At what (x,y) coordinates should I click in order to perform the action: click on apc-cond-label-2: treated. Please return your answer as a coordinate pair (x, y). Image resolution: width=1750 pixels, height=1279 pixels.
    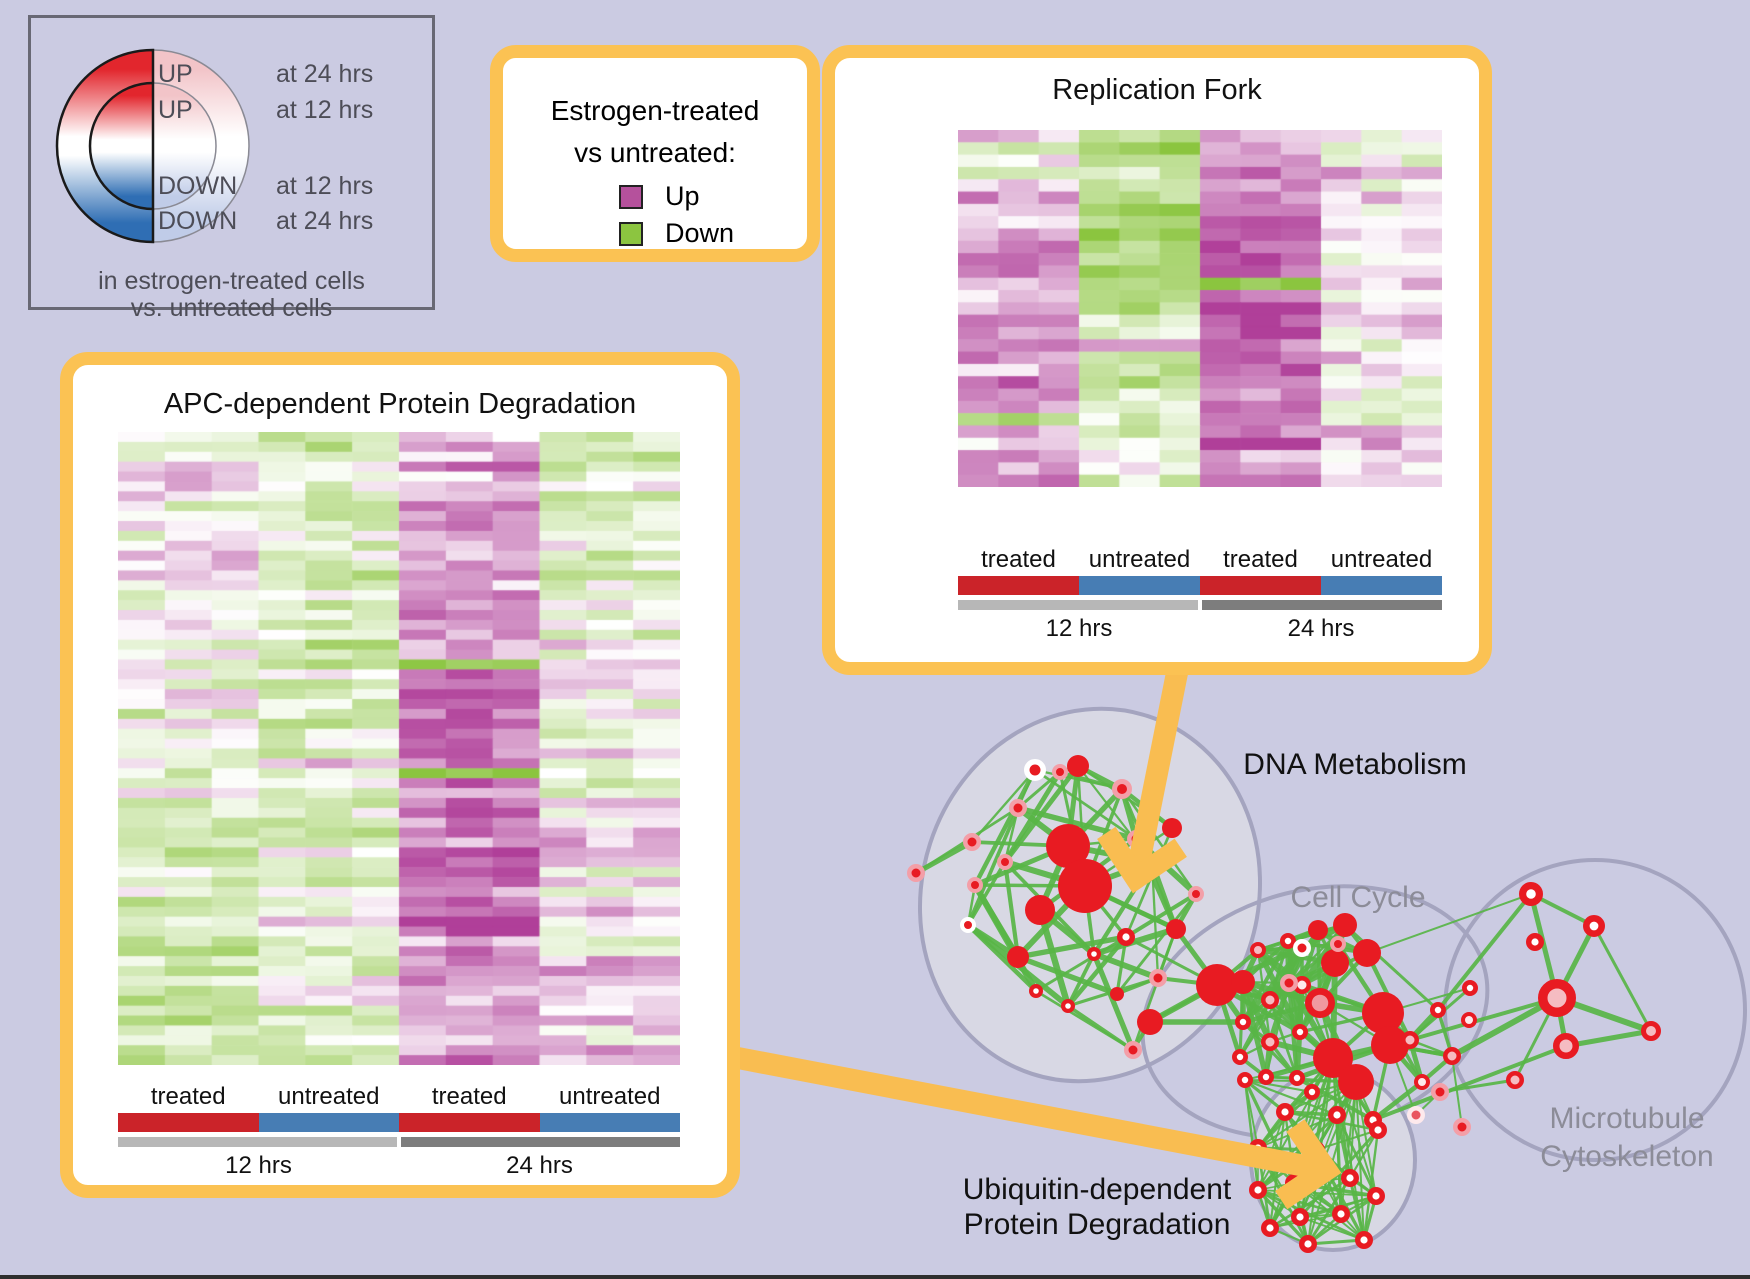
    Looking at the image, I should click on (469, 1096).